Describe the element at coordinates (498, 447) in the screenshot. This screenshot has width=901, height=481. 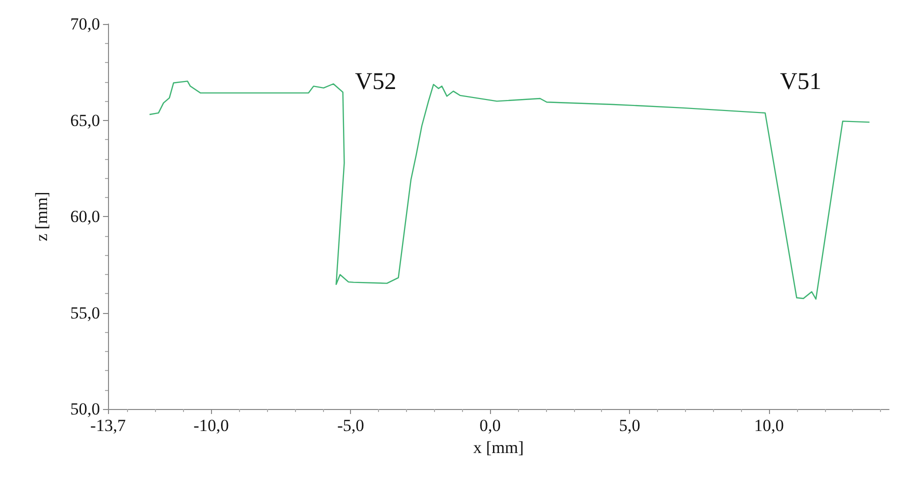
I see `x-axis-title: x [mm]` at that location.